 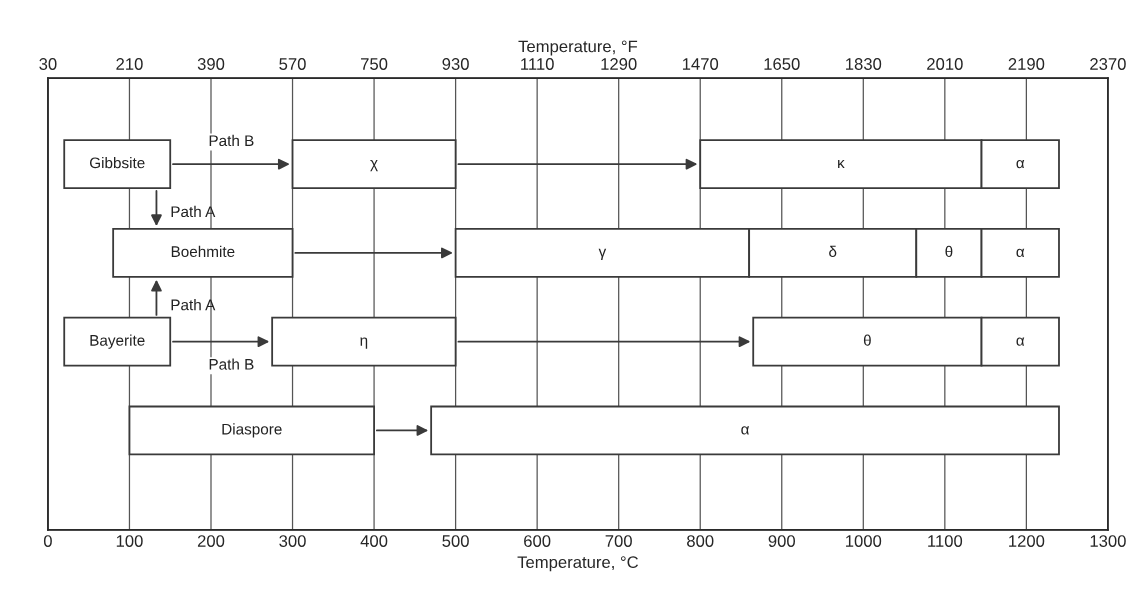 I want to click on x-tick-label: 800, so click(x=700, y=541).